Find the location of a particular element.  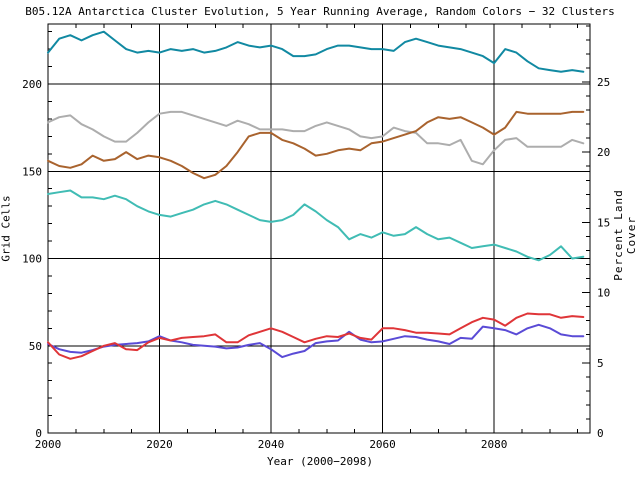

y-left-tick-label: 200 is located at coordinates (32, 84).